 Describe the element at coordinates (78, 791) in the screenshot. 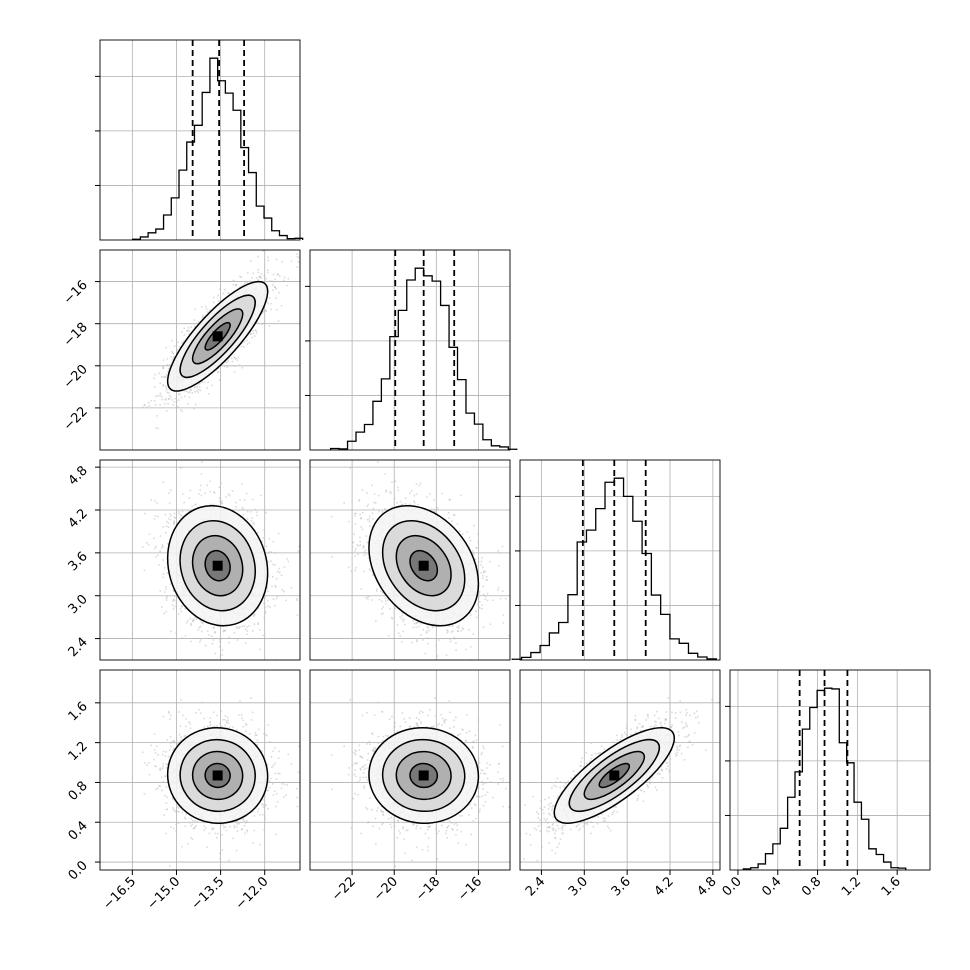

I see `y-tick-label: 0.8` at that location.